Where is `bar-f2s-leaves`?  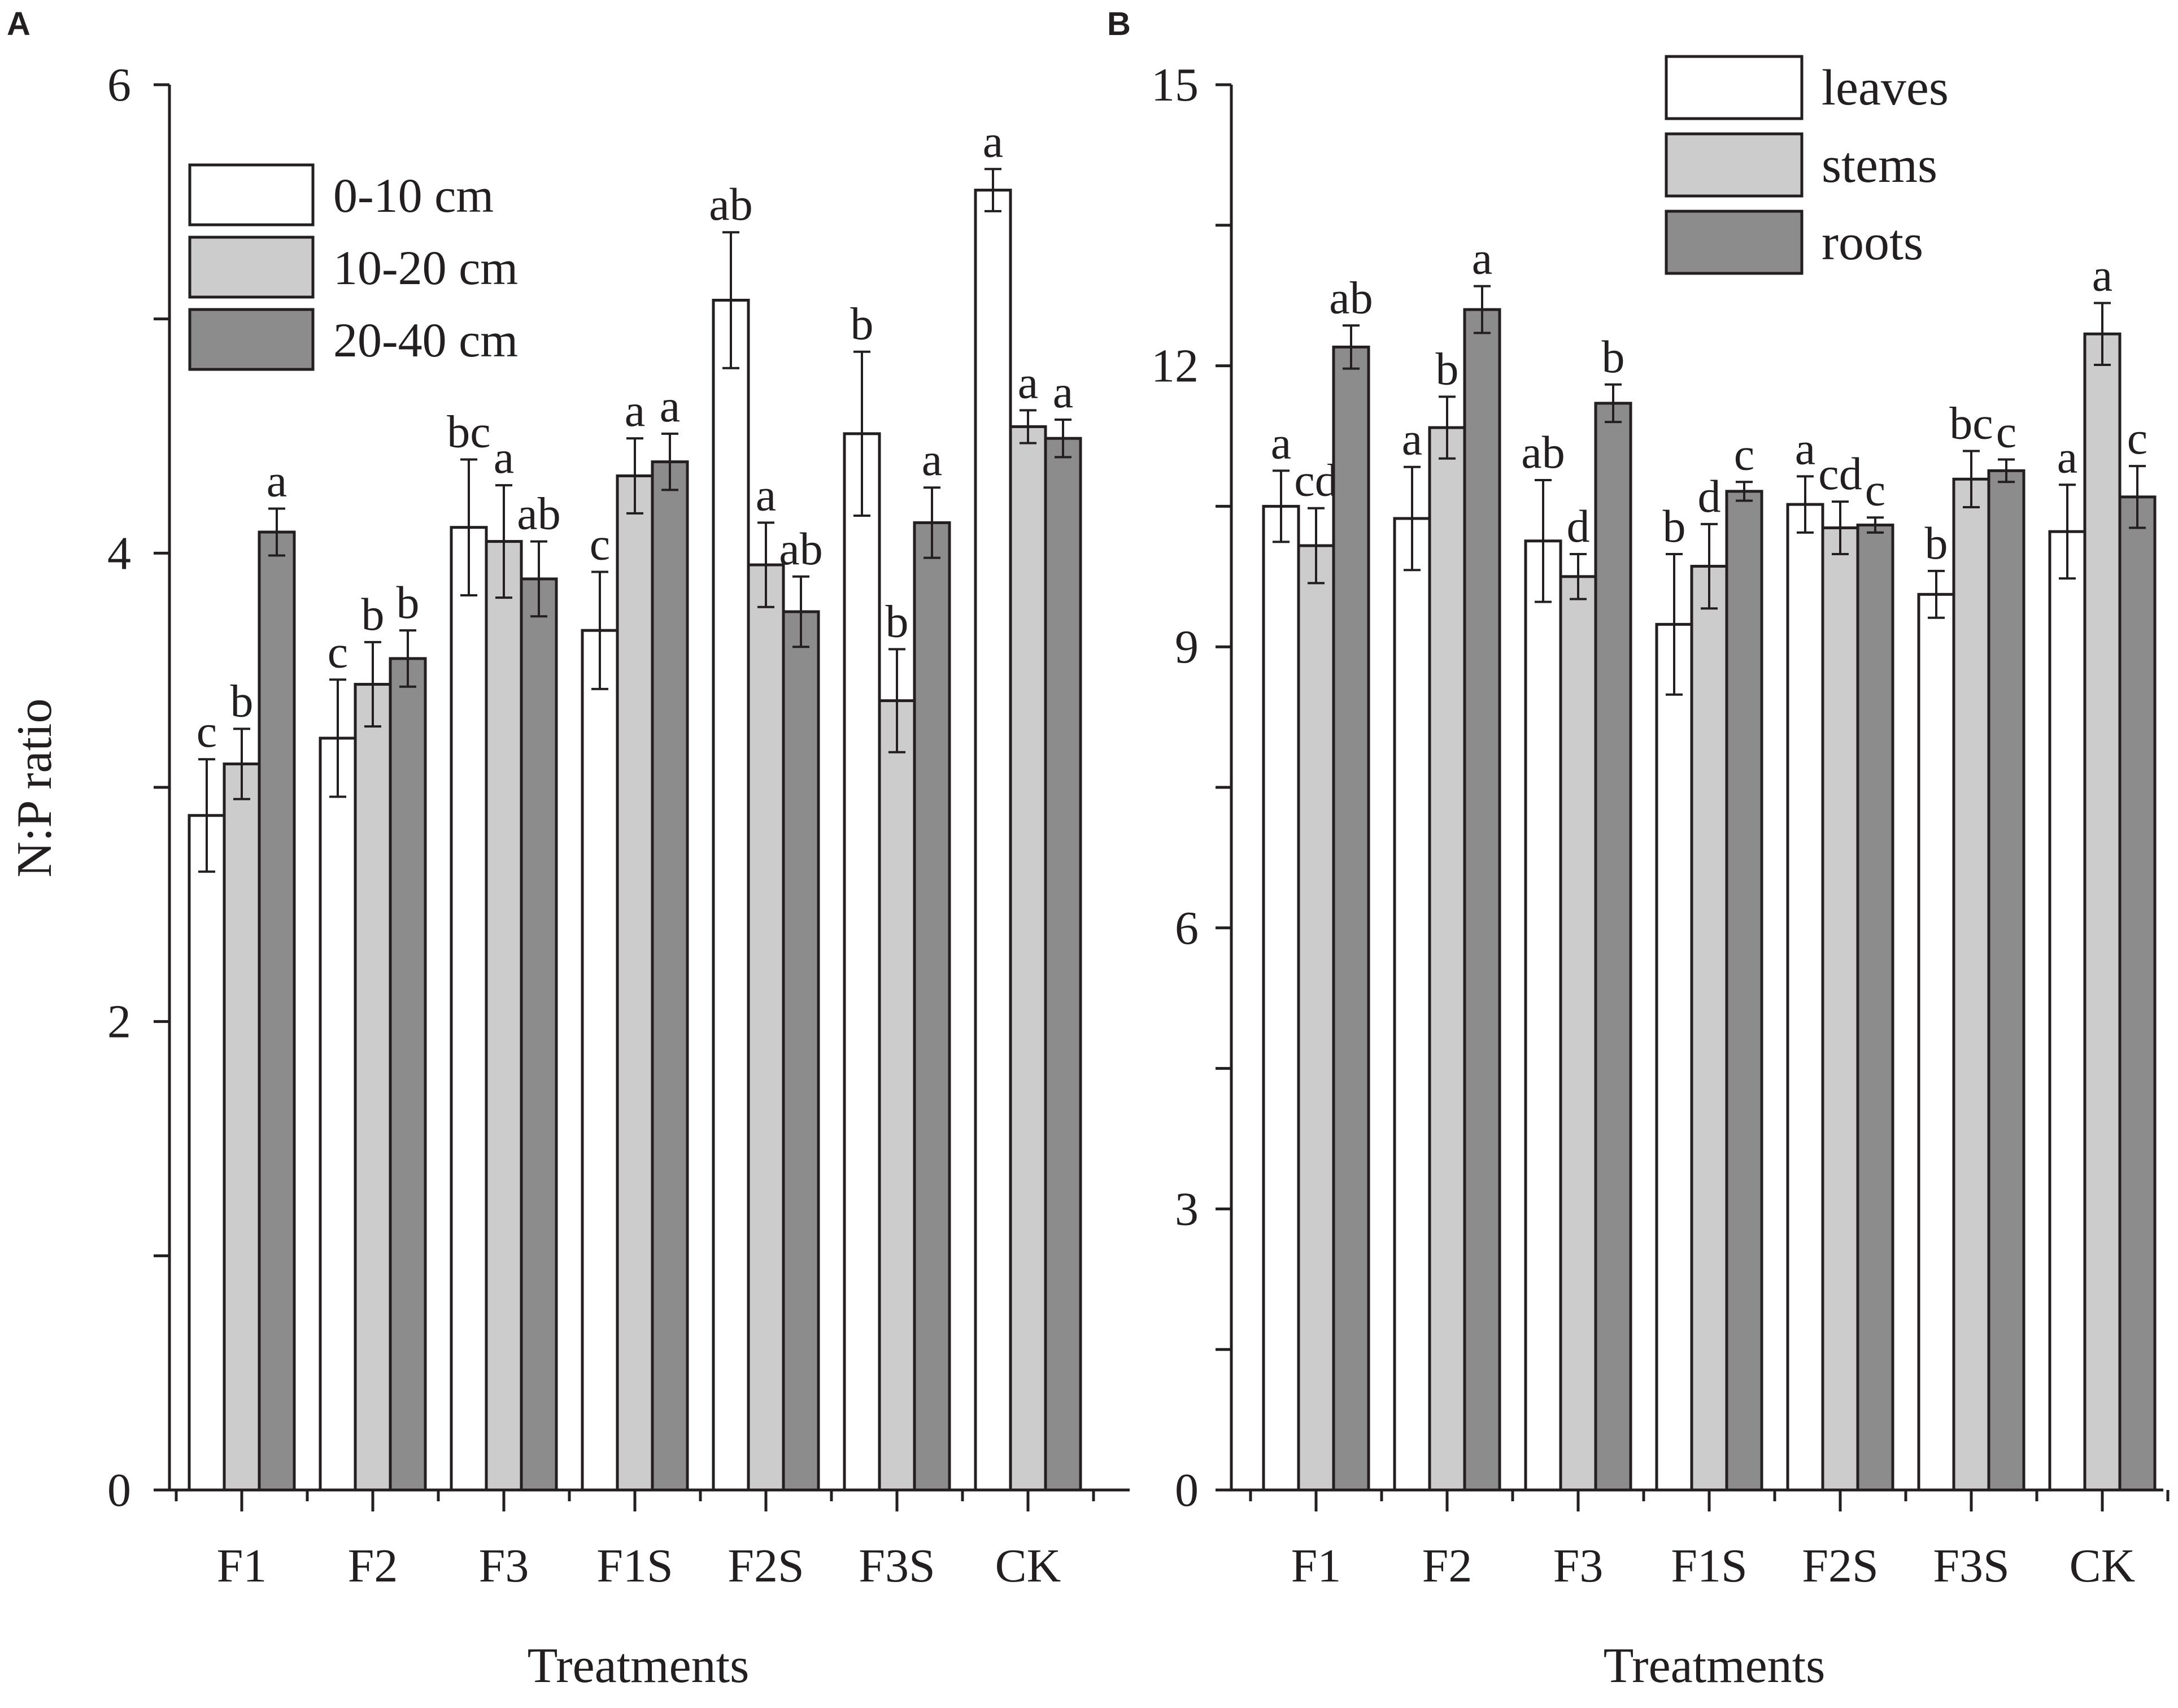 bar-f2s-leaves is located at coordinates (1805, 997).